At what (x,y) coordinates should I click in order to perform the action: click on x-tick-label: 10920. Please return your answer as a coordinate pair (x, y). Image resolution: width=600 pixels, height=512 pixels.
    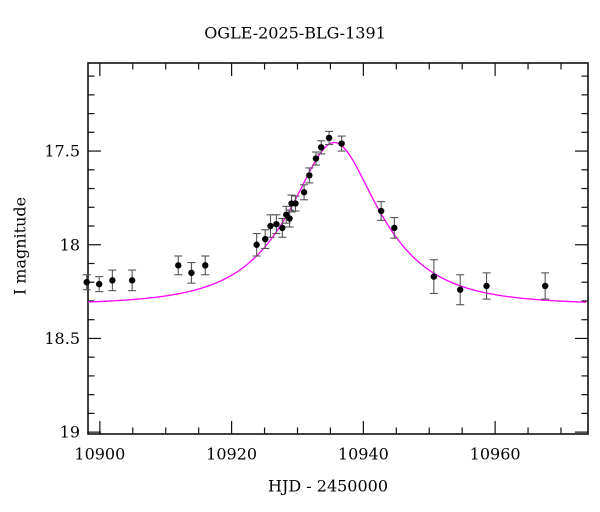
    Looking at the image, I should click on (231, 454).